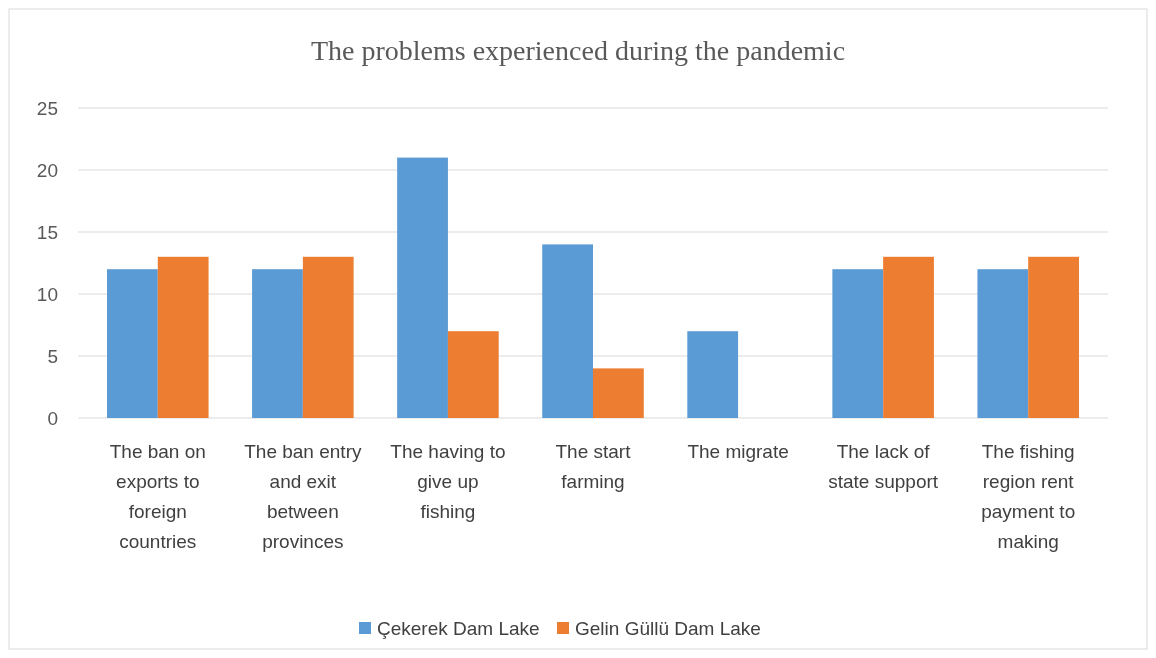 This screenshot has width=1156, height=658. I want to click on y-tick-label: 25, so click(47, 108).